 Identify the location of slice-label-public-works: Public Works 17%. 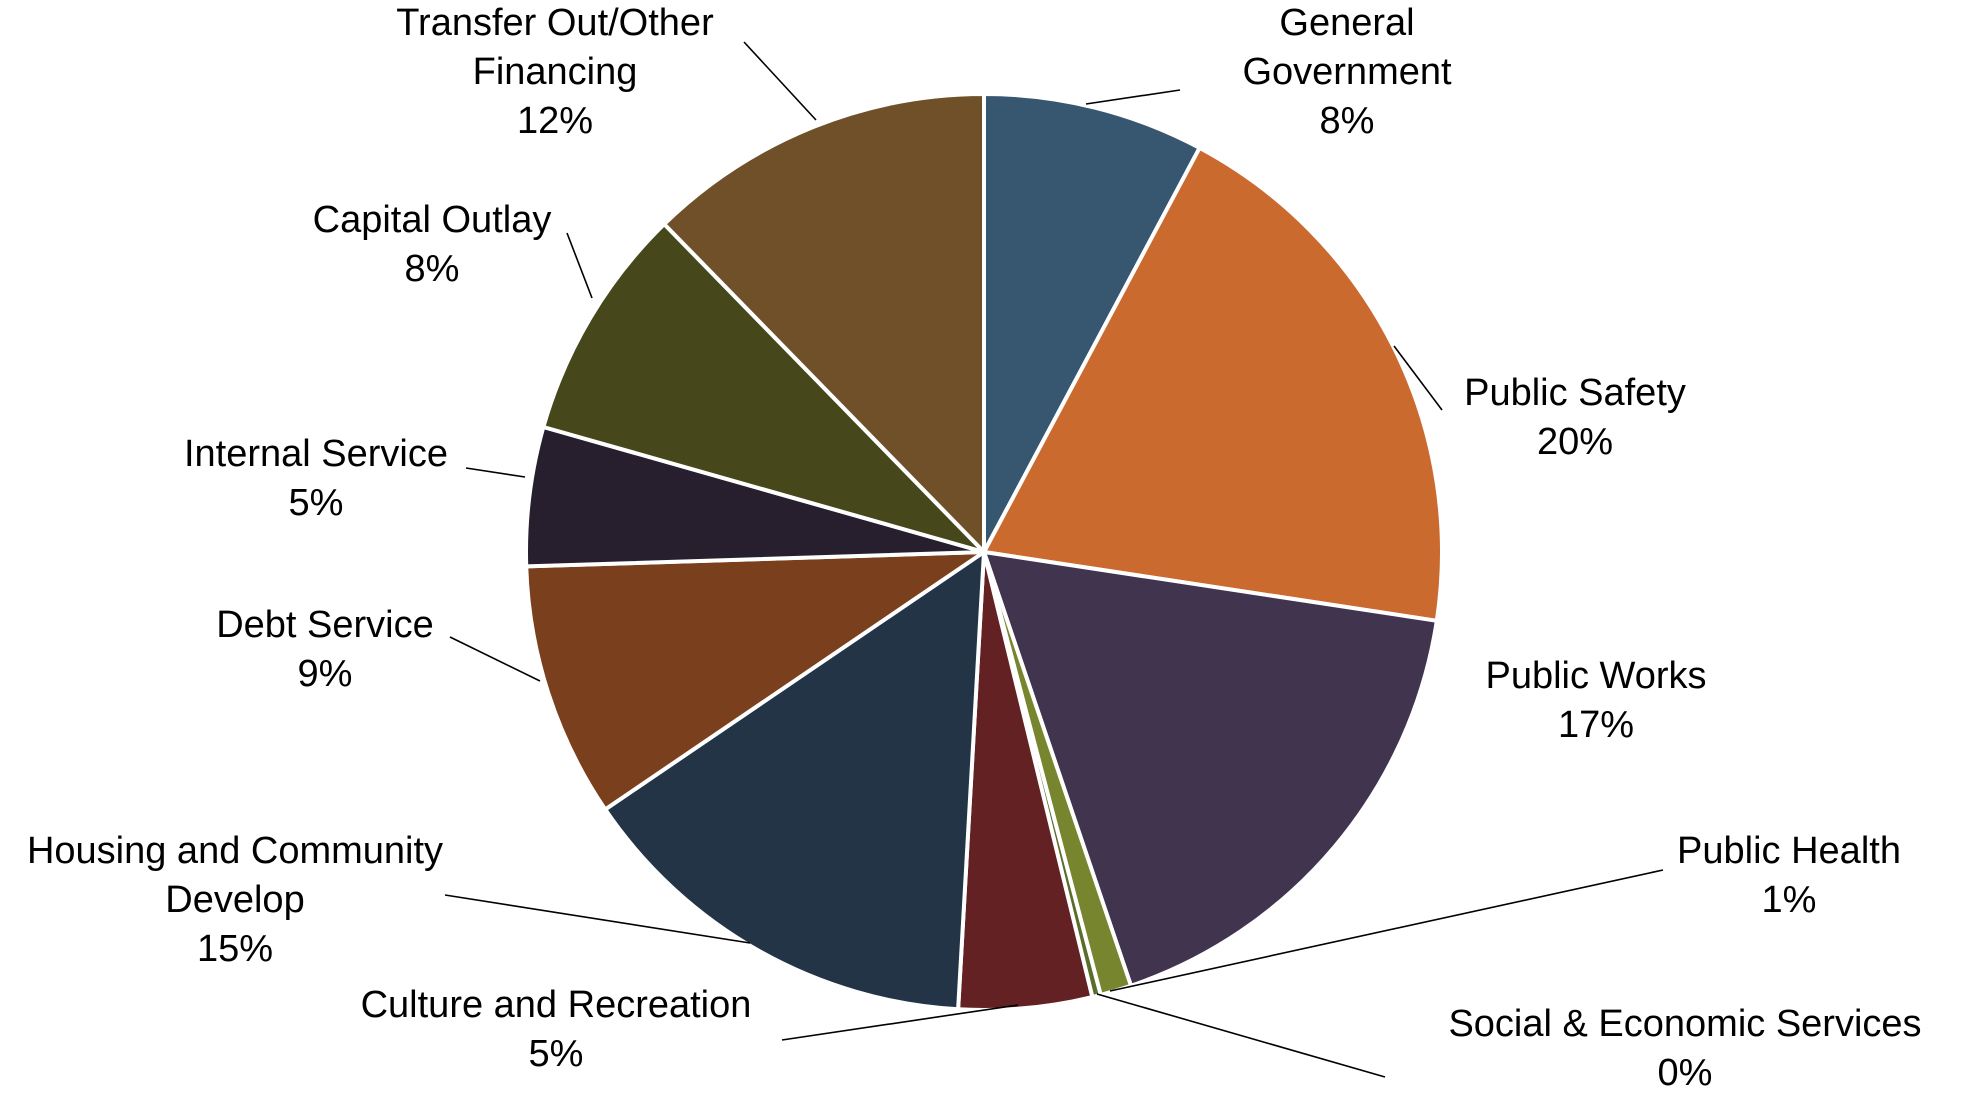
(1595, 700).